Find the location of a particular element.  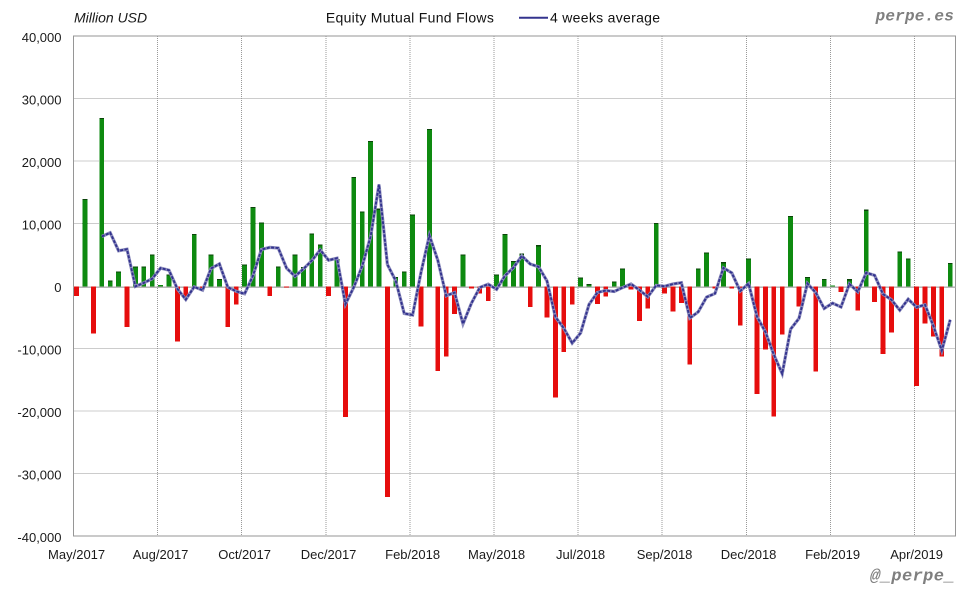

svg-text: Oct/2017 is located at coordinates (244, 554).